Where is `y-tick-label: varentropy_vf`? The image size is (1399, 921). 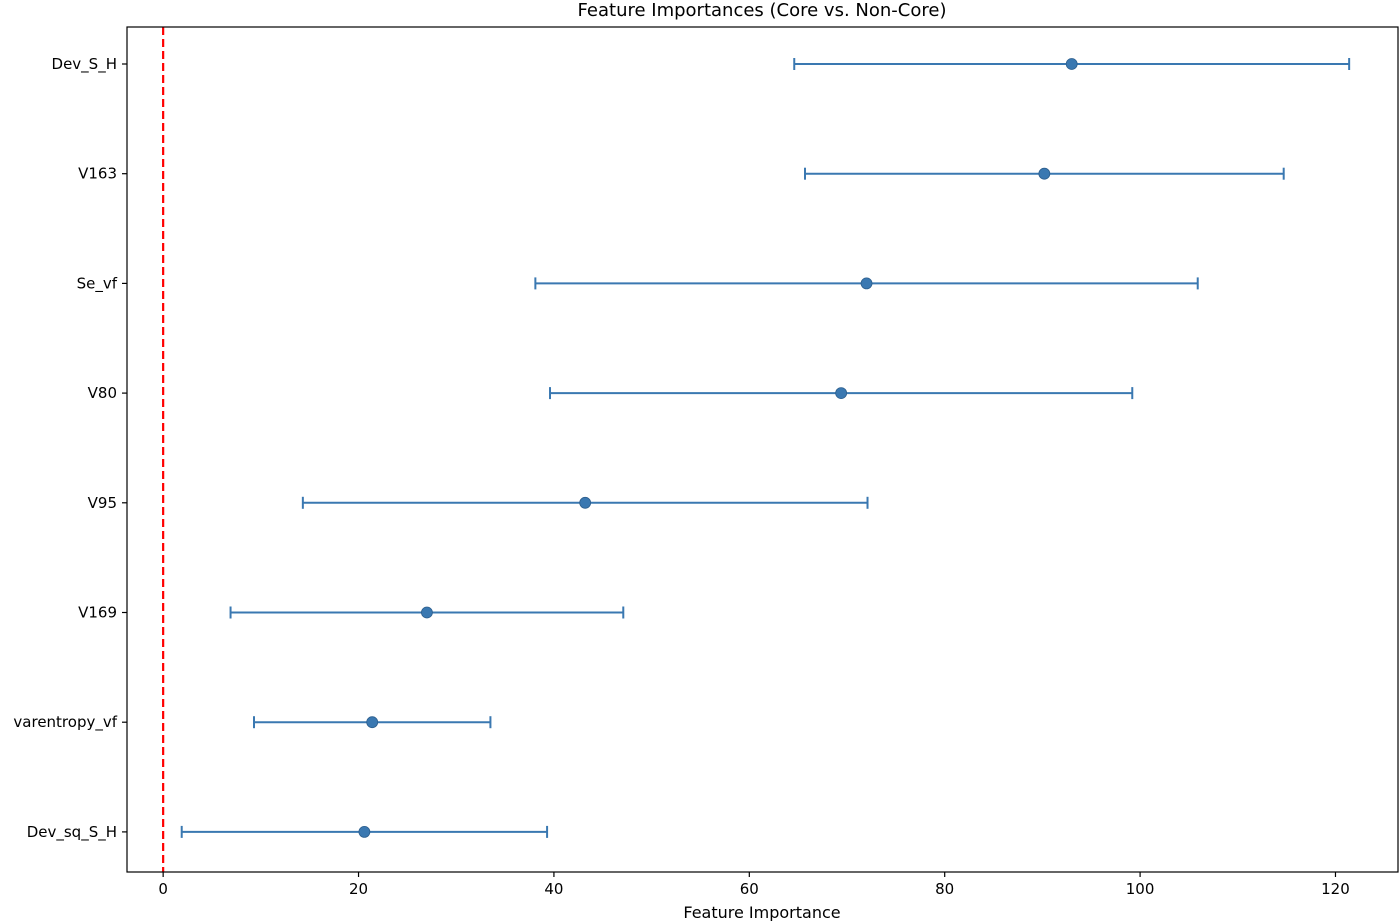
y-tick-label: varentropy_vf is located at coordinates (65, 722).